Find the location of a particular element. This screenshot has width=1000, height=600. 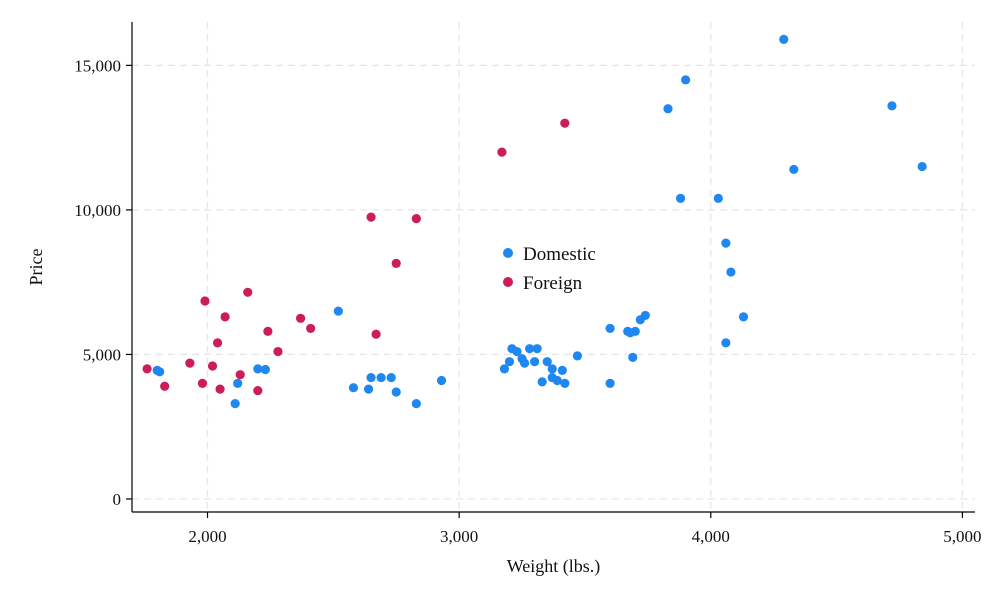

y-tick-label: 10,000 is located at coordinates (97, 210).